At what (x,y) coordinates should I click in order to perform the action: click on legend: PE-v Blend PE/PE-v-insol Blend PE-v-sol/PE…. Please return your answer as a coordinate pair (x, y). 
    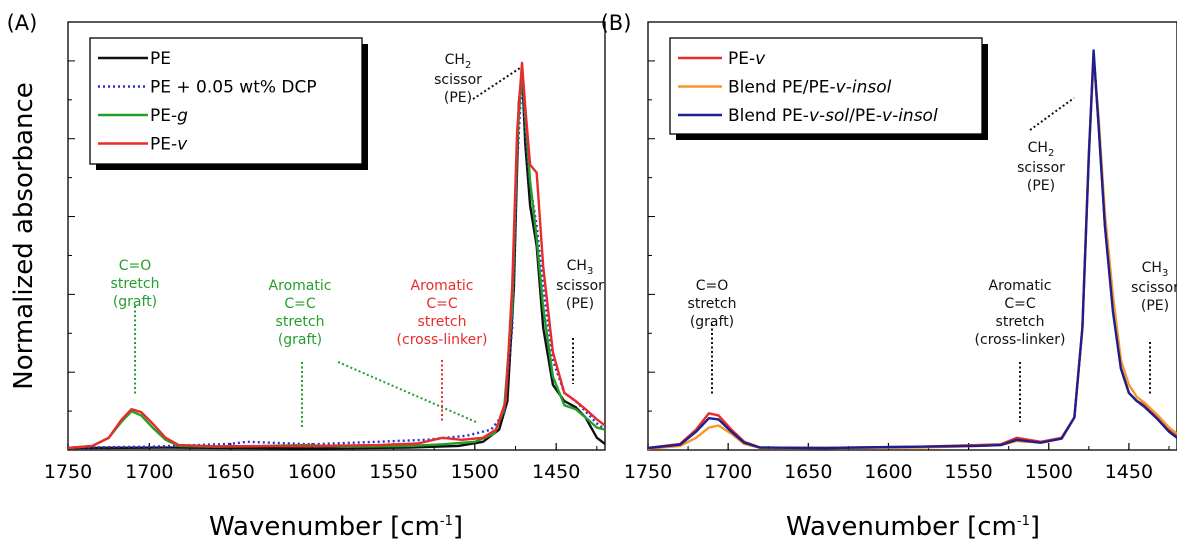
    Looking at the image, I should click on (828, 88).